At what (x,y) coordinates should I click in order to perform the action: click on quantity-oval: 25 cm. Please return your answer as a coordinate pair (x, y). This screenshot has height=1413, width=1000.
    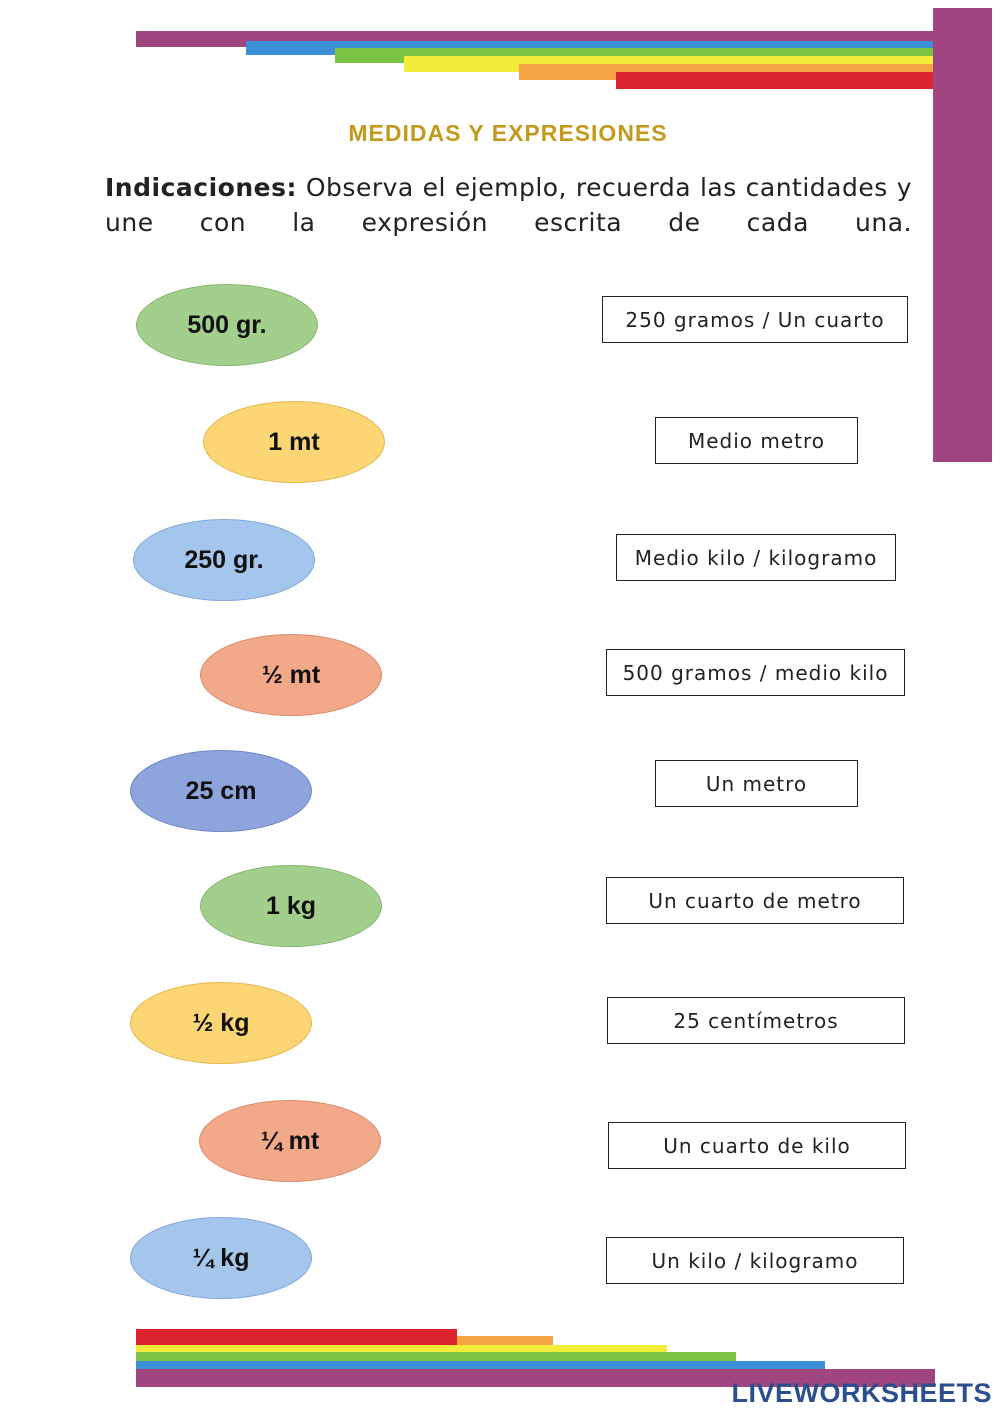
    Looking at the image, I should click on (221, 791).